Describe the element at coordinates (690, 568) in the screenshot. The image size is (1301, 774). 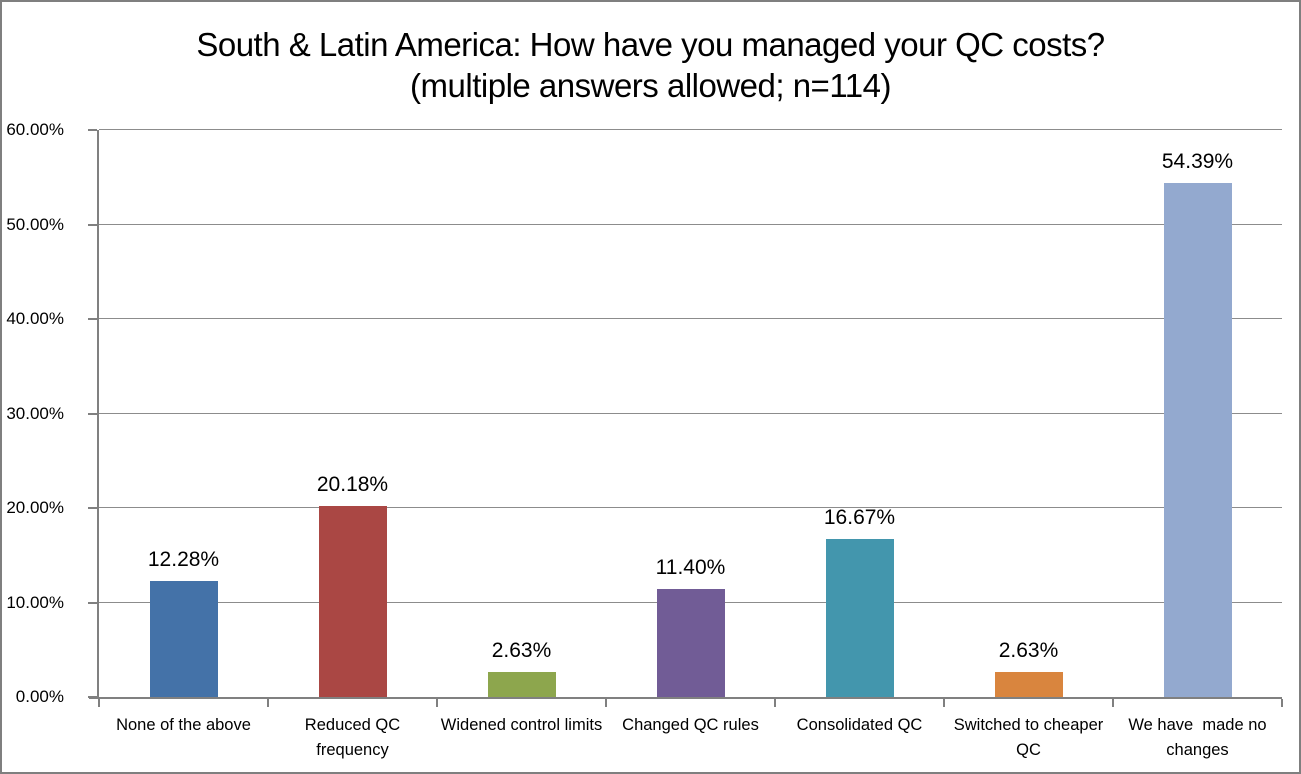
I see `bar-value-label: 11.40%` at that location.